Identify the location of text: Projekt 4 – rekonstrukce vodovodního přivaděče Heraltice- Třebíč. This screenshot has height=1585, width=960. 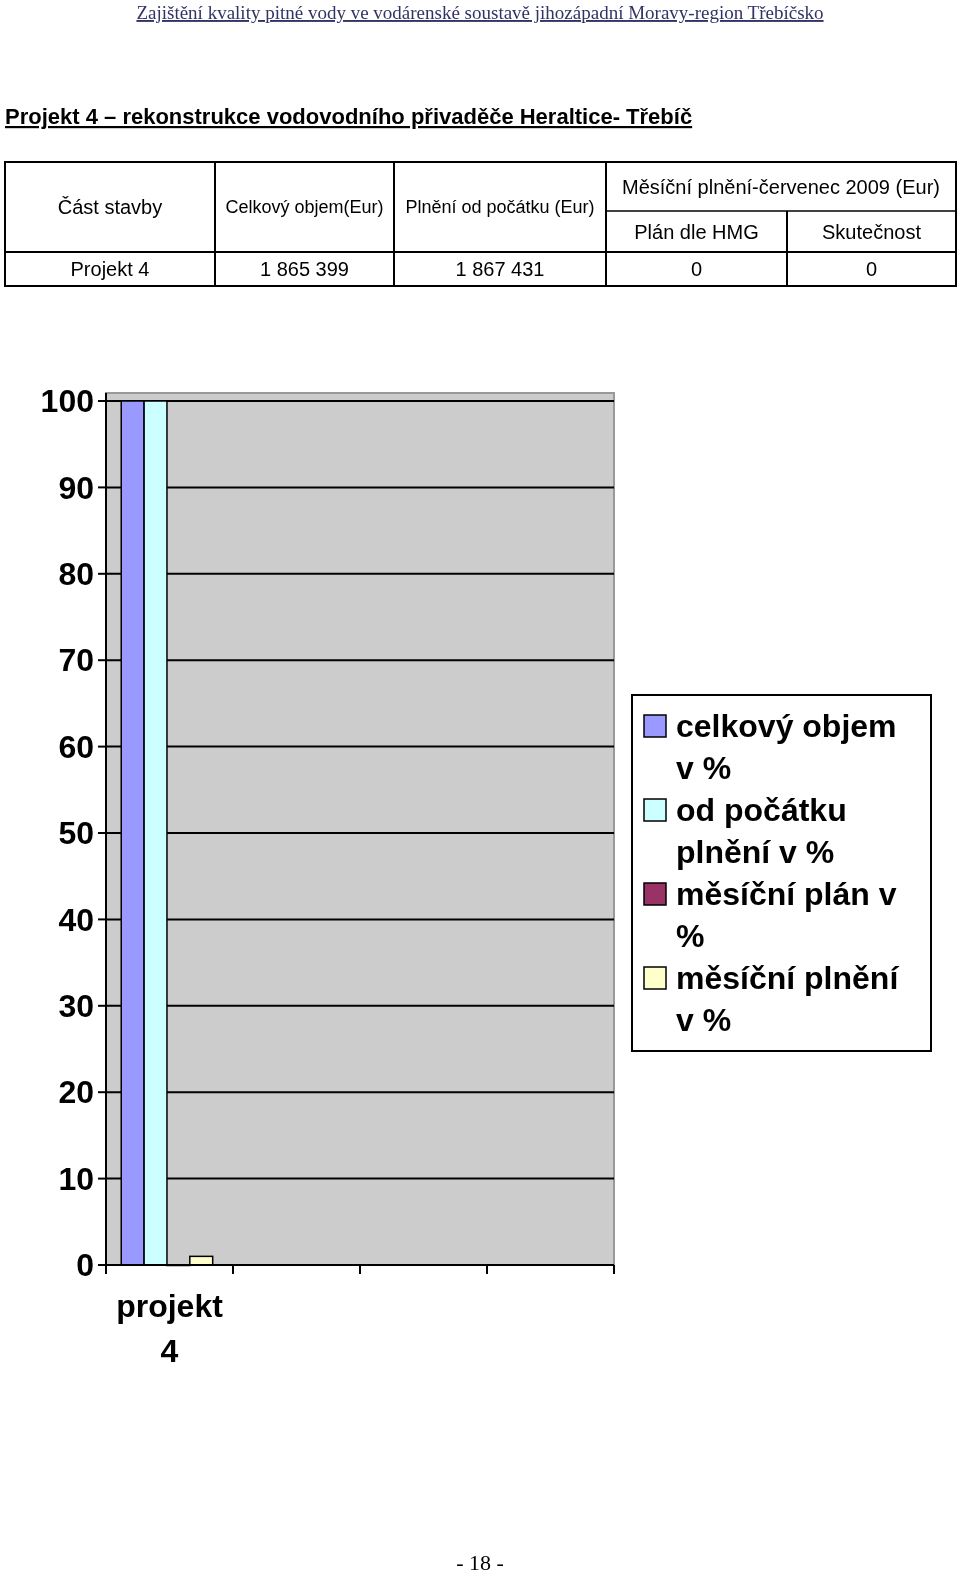
(349, 116).